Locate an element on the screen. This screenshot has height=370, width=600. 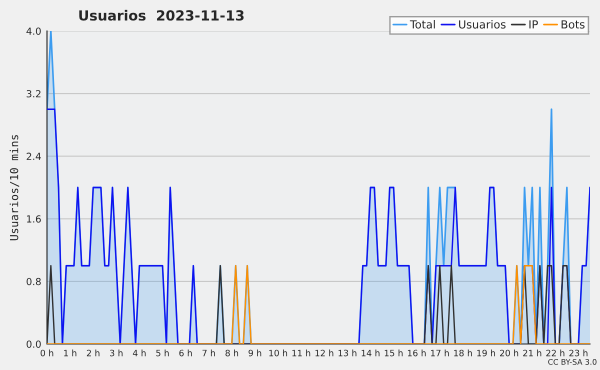
x-tick-label: 6 h is located at coordinates (185, 353).